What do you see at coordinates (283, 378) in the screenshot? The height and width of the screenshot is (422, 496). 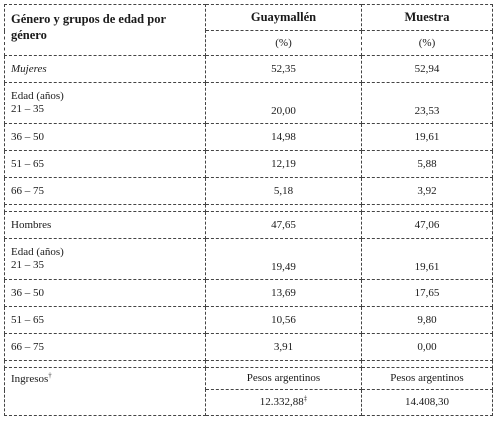 I see `income-unit-guaymallen: Pesos argentinos` at bounding box center [283, 378].